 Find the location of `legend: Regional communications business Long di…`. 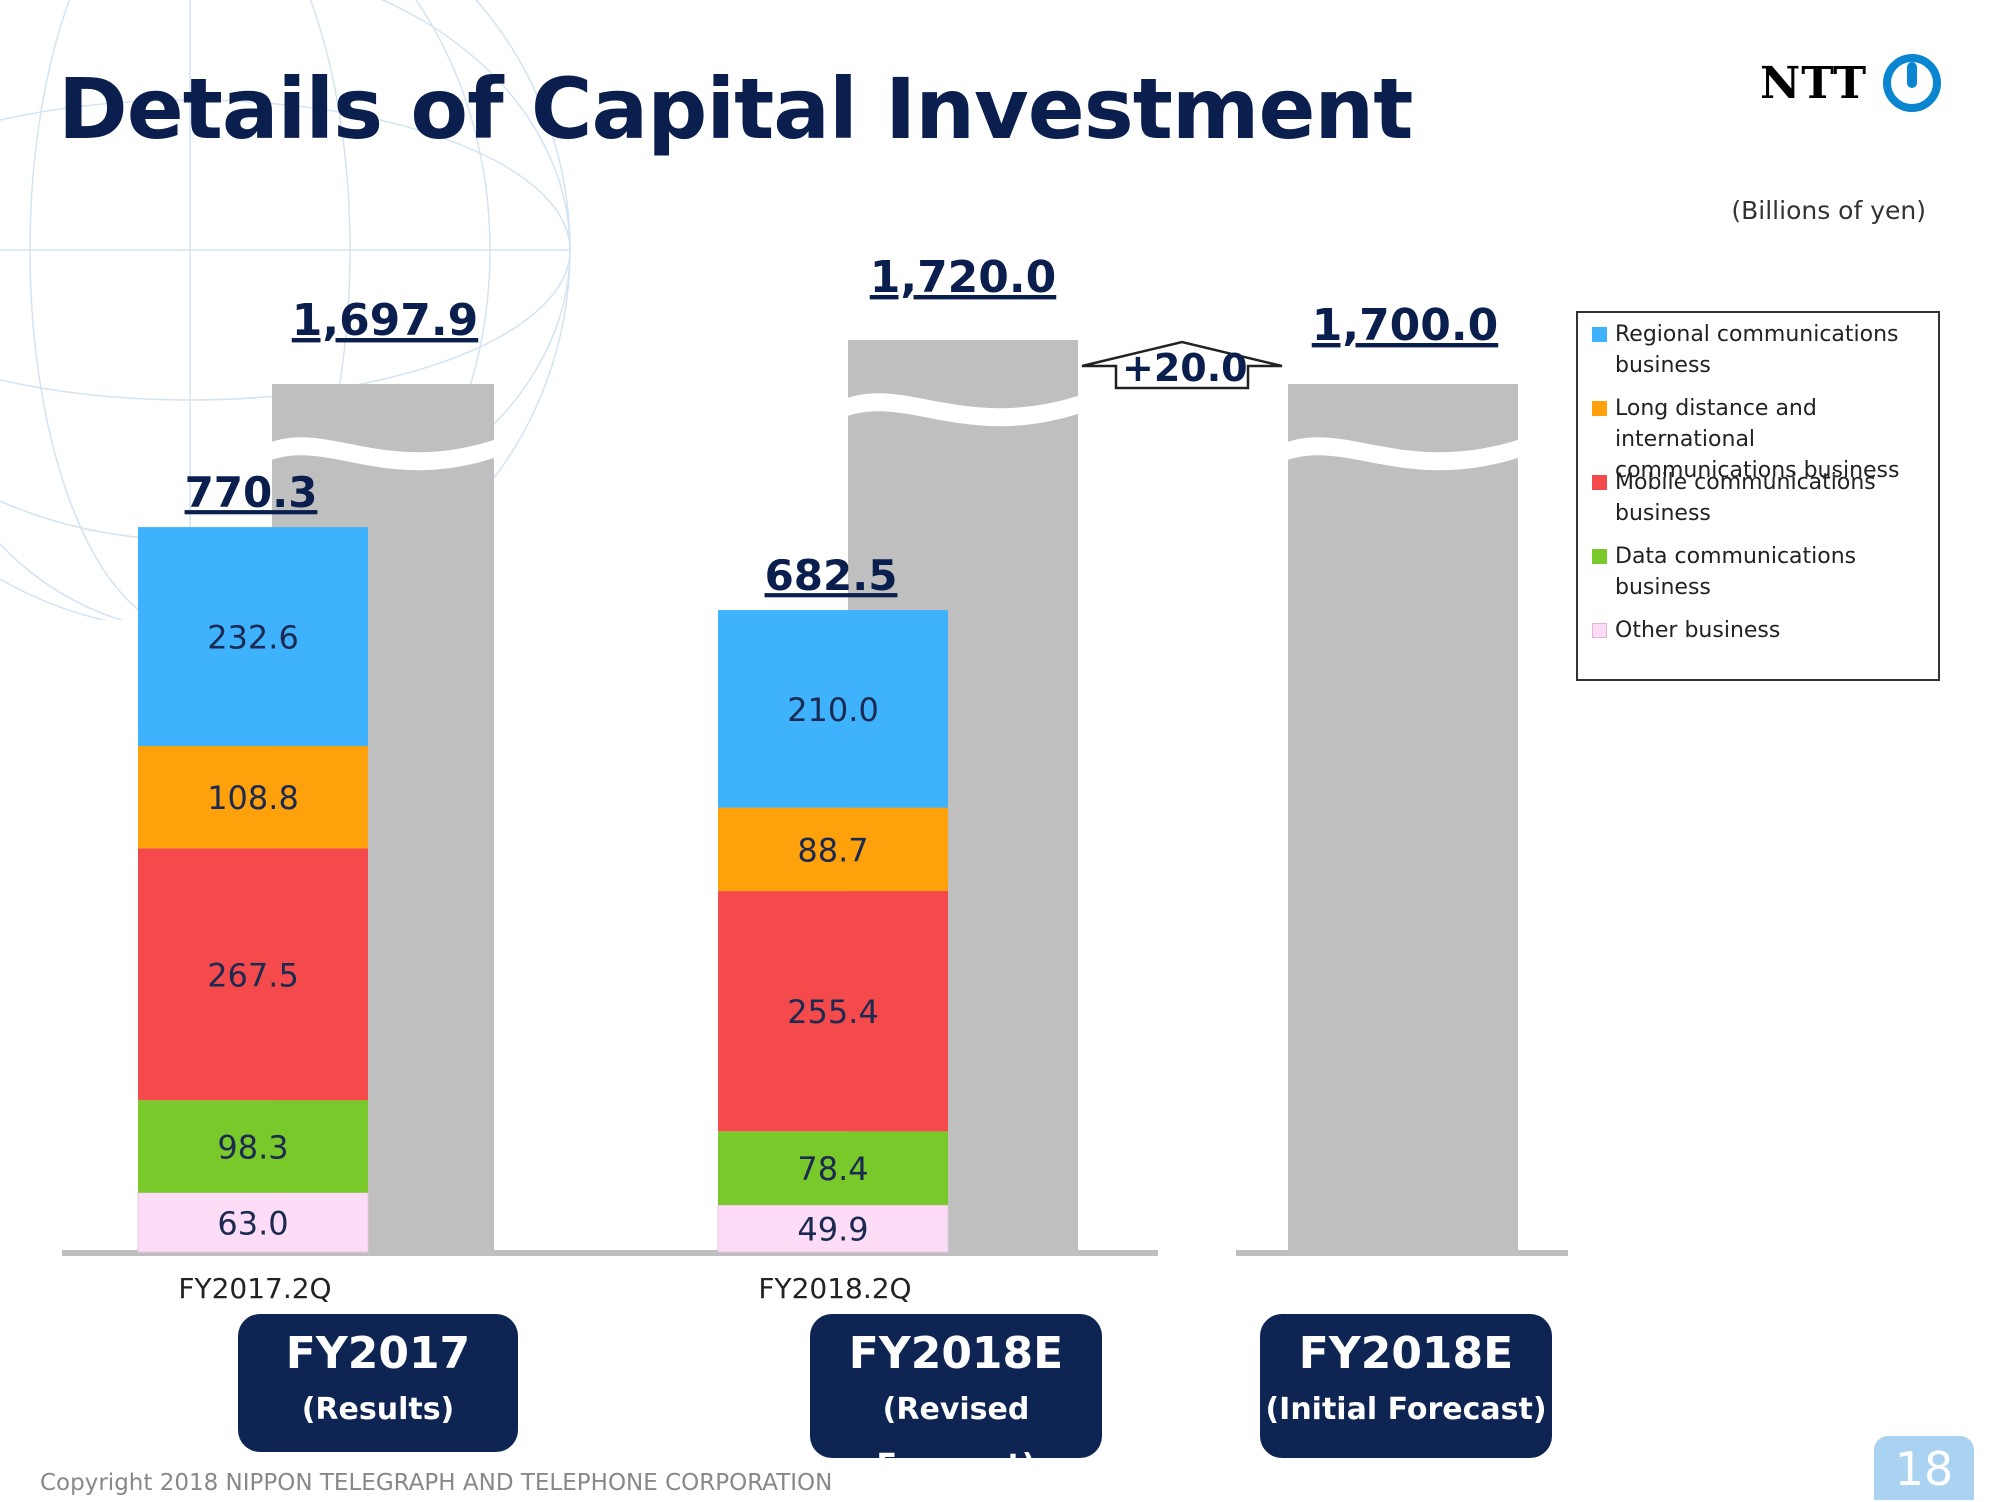

legend: Regional communications business Long di… is located at coordinates (1758, 496).